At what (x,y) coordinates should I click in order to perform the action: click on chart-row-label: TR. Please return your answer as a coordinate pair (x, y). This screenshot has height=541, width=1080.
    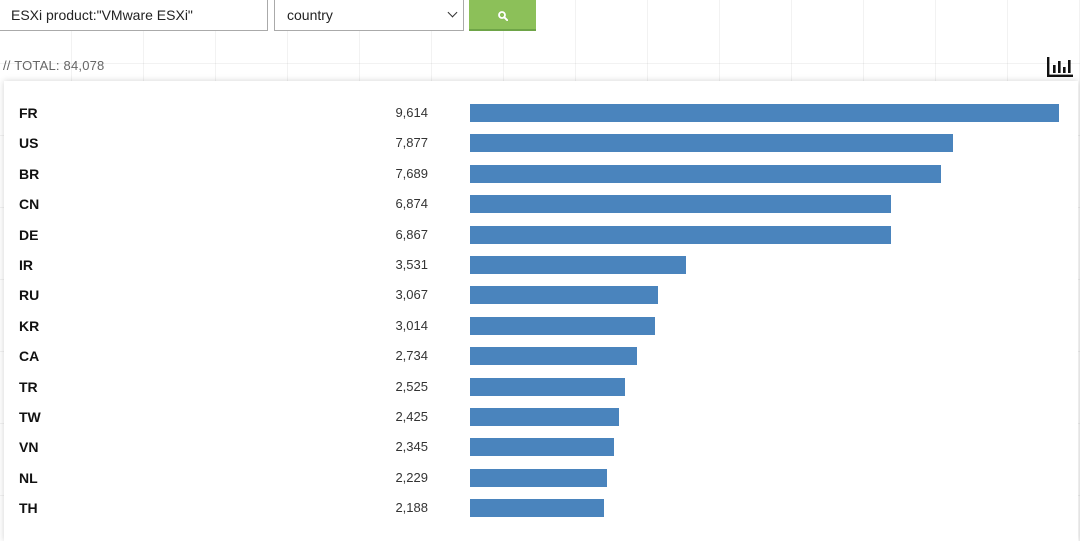
    Looking at the image, I should click on (28, 386).